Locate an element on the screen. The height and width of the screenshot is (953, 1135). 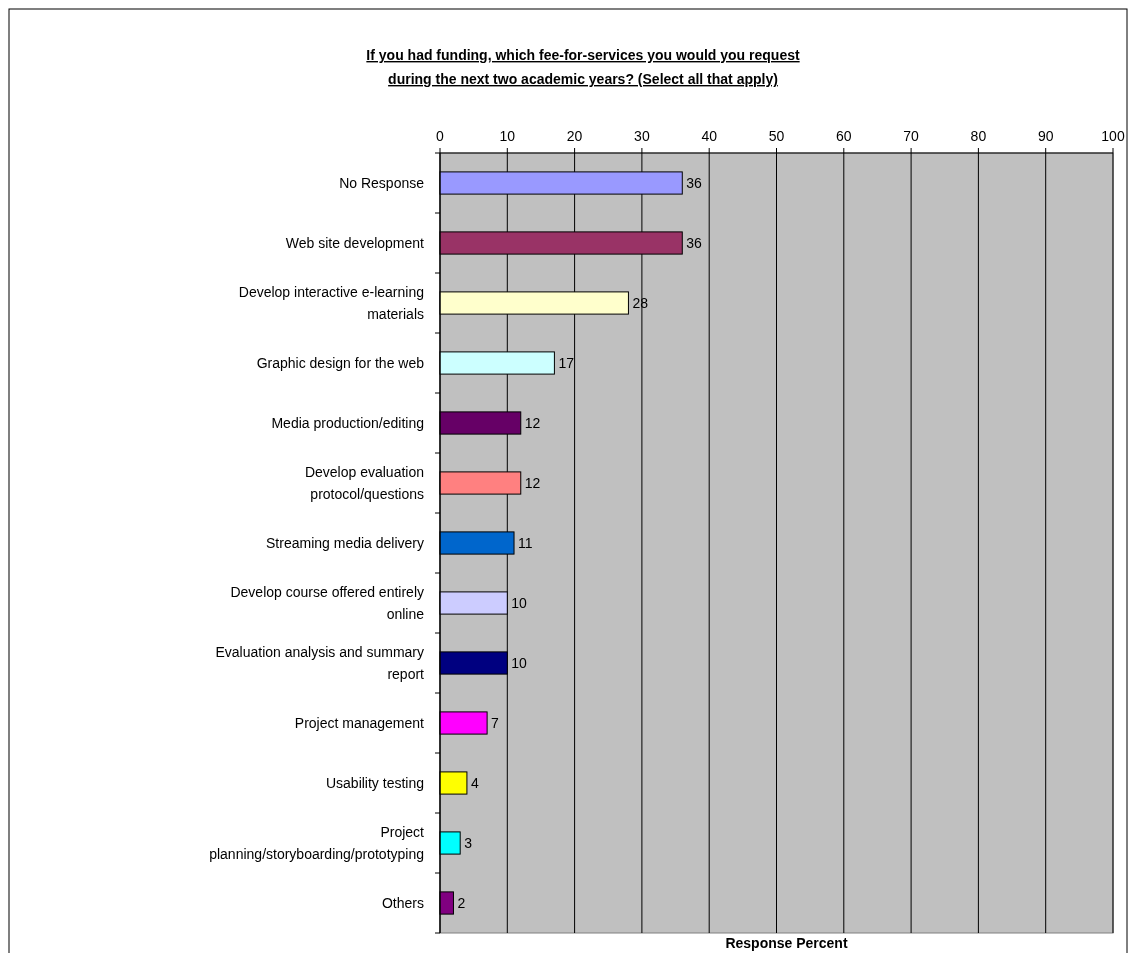
x-tick-label: 50 is located at coordinates (776, 136).